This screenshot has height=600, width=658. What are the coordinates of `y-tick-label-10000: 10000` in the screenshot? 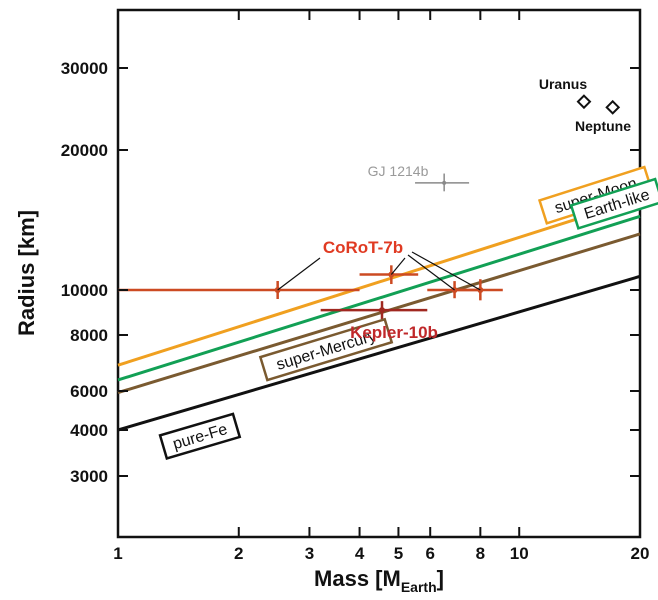 It's located at (84, 290).